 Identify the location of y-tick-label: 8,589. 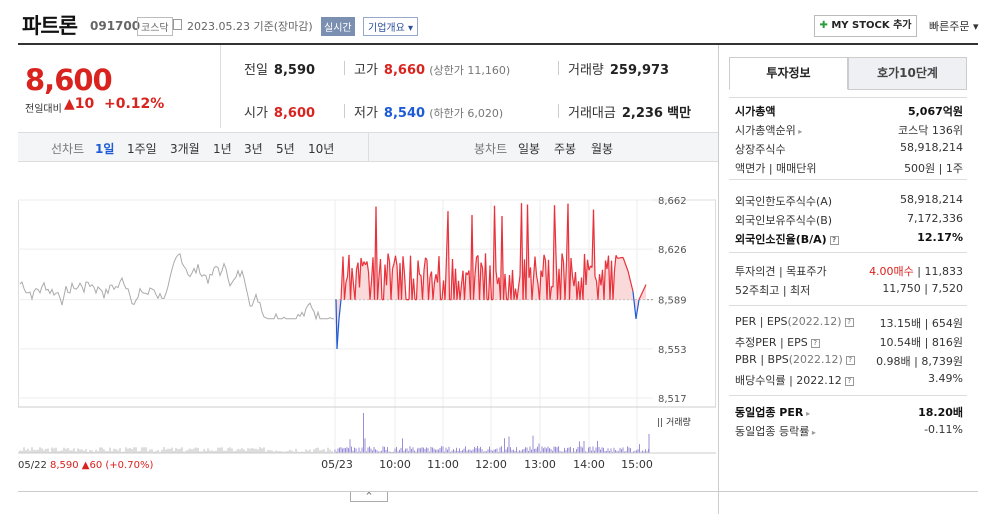
(672, 301).